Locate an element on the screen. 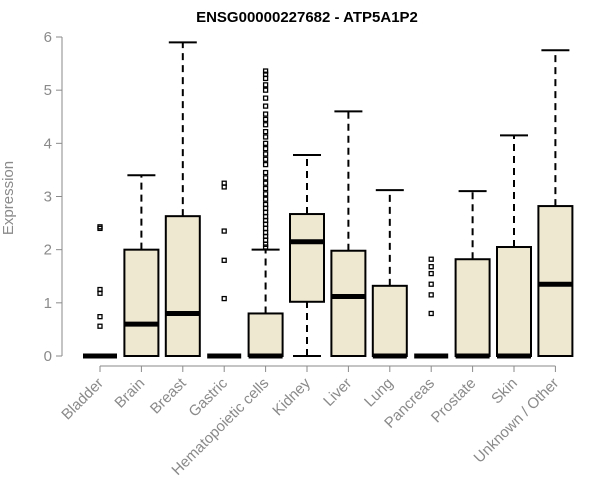 The image size is (600, 500). x-tick-label: Kidney is located at coordinates (291, 396).